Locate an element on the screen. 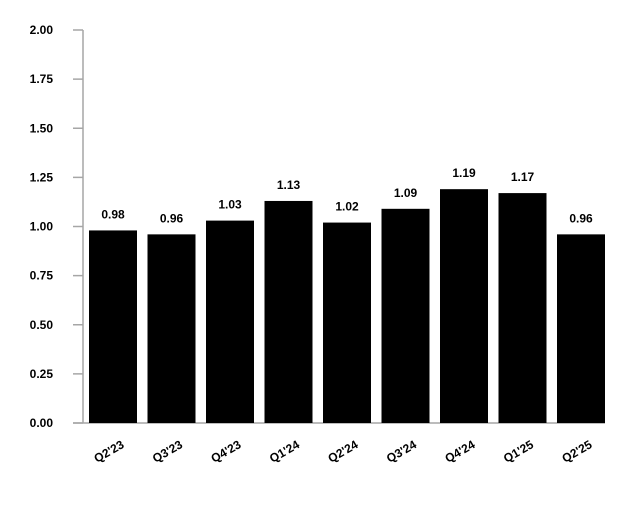 The height and width of the screenshot is (505, 640). y-tick-label: 2.00 is located at coordinates (42, 30).